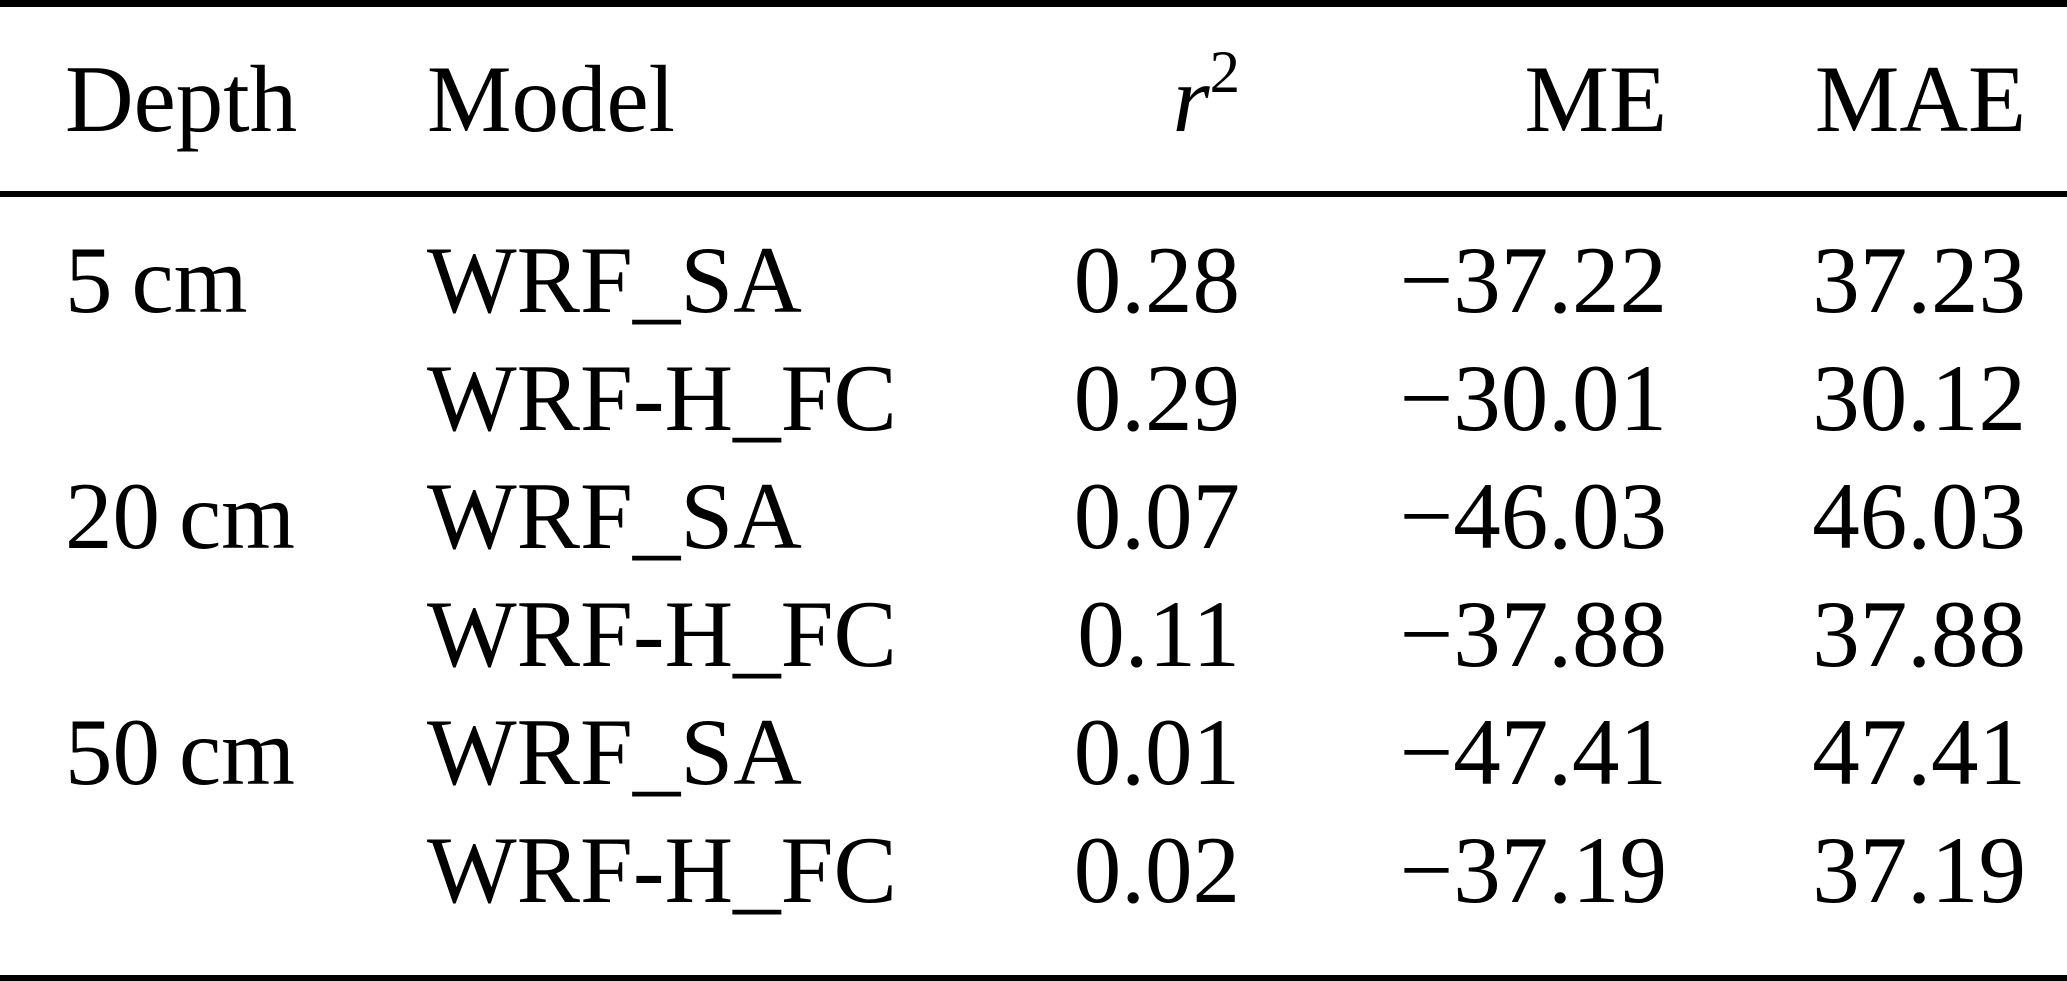 This screenshot has width=2067, height=981. I want to click on me-cell: −46.03, so click(1533, 515).